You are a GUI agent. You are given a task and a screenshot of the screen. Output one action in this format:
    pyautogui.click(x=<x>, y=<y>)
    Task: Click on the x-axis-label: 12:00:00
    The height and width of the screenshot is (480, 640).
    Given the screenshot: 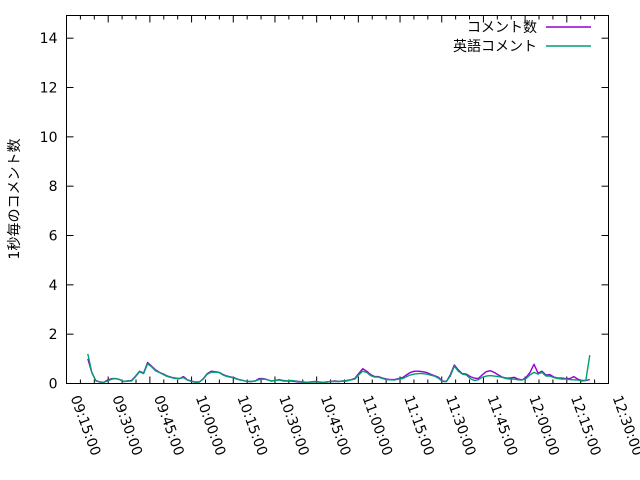 What is the action you would take?
    pyautogui.click(x=543, y=425)
    